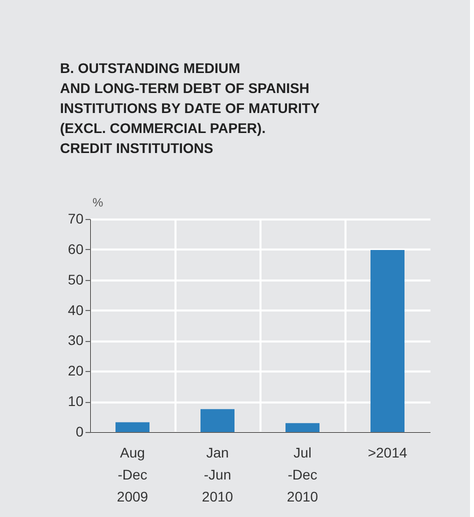 This screenshot has height=517, width=474. Describe the element at coordinates (98, 203) in the screenshot. I see `y-axis-title: %` at that location.